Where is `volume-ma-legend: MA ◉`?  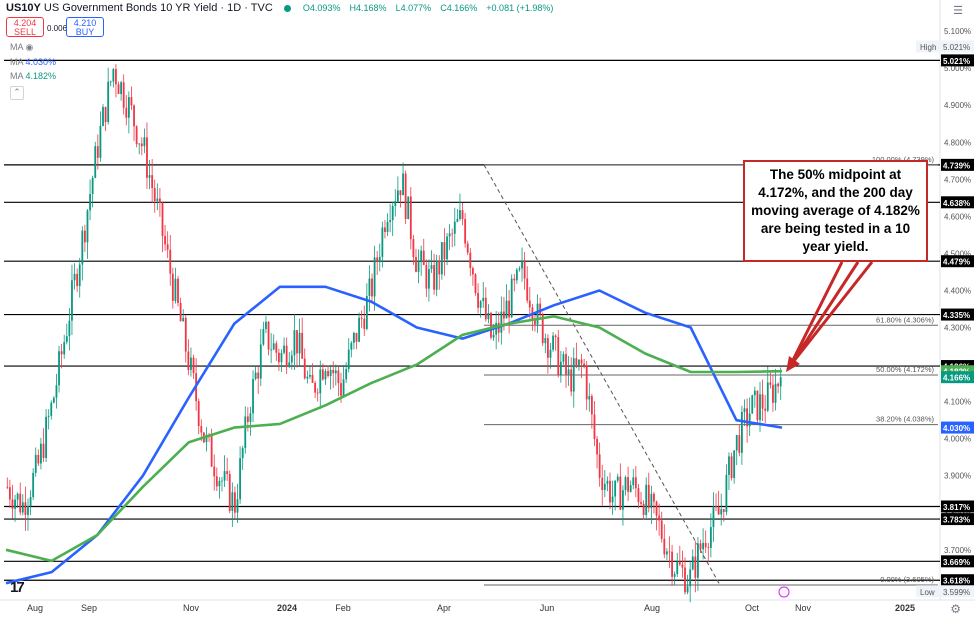
volume-ma-legend: MA ◉ is located at coordinates (21, 47).